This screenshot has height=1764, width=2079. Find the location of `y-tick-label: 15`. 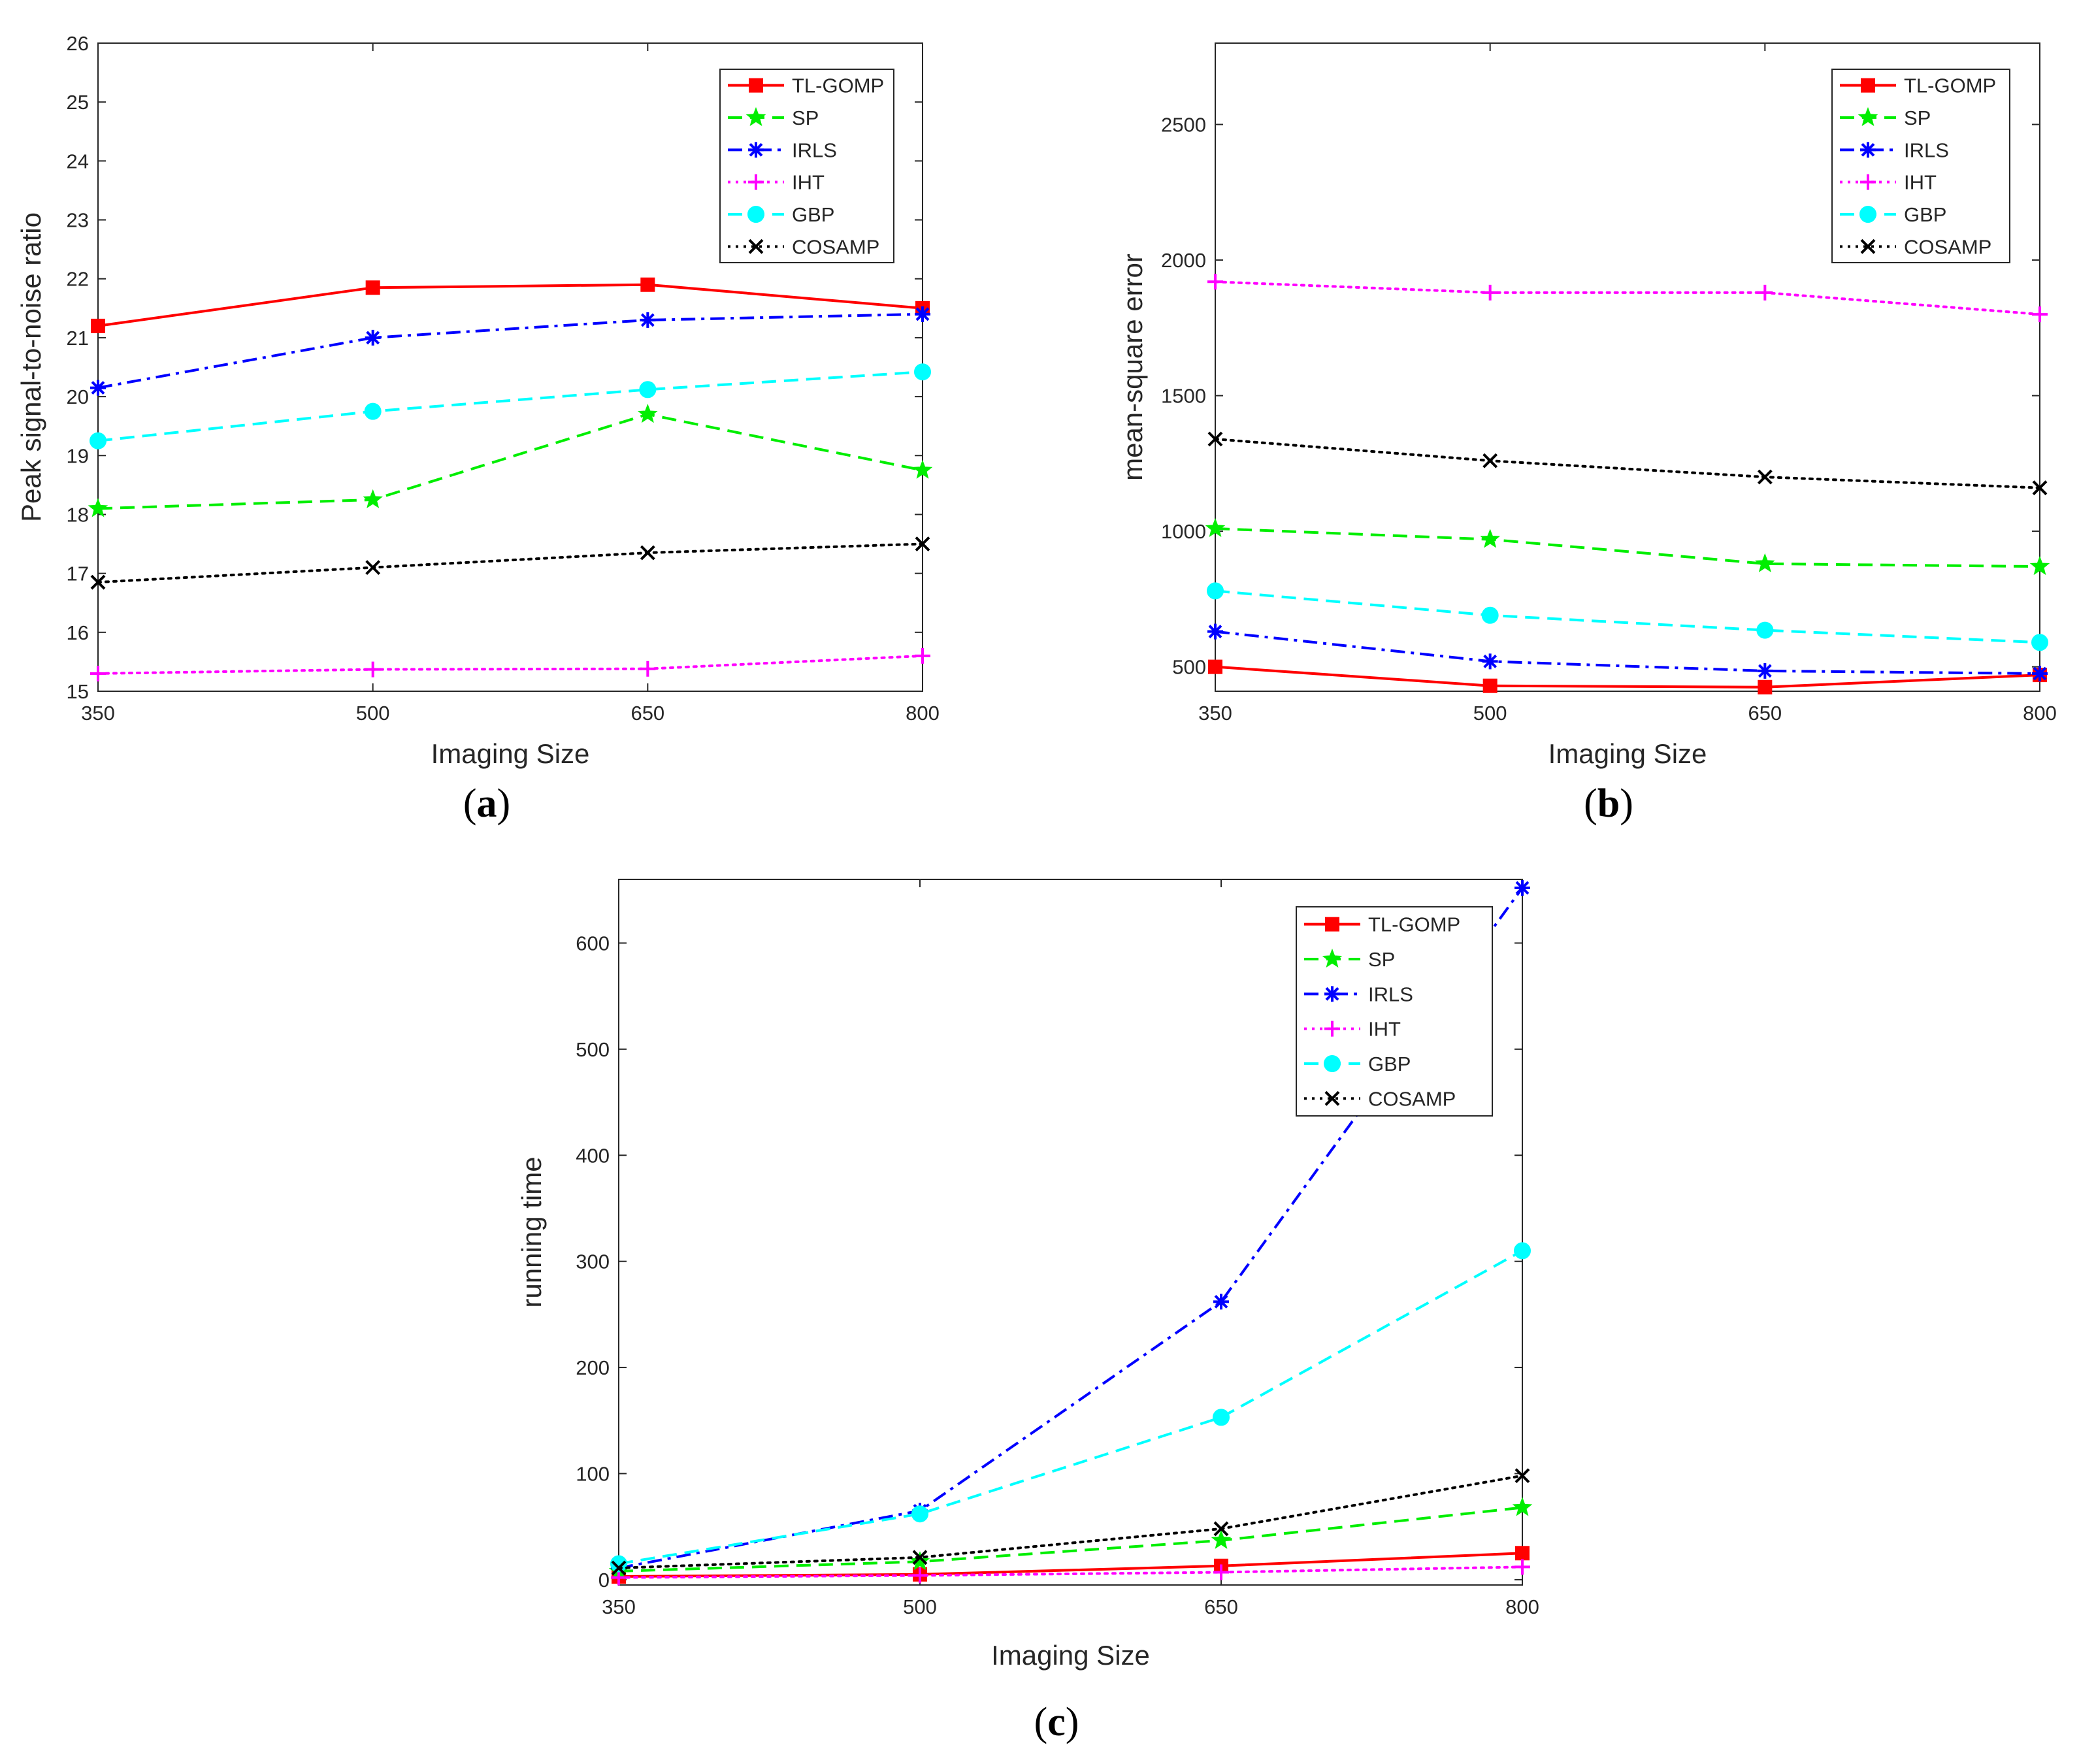

y-tick-label: 15 is located at coordinates (78, 691).